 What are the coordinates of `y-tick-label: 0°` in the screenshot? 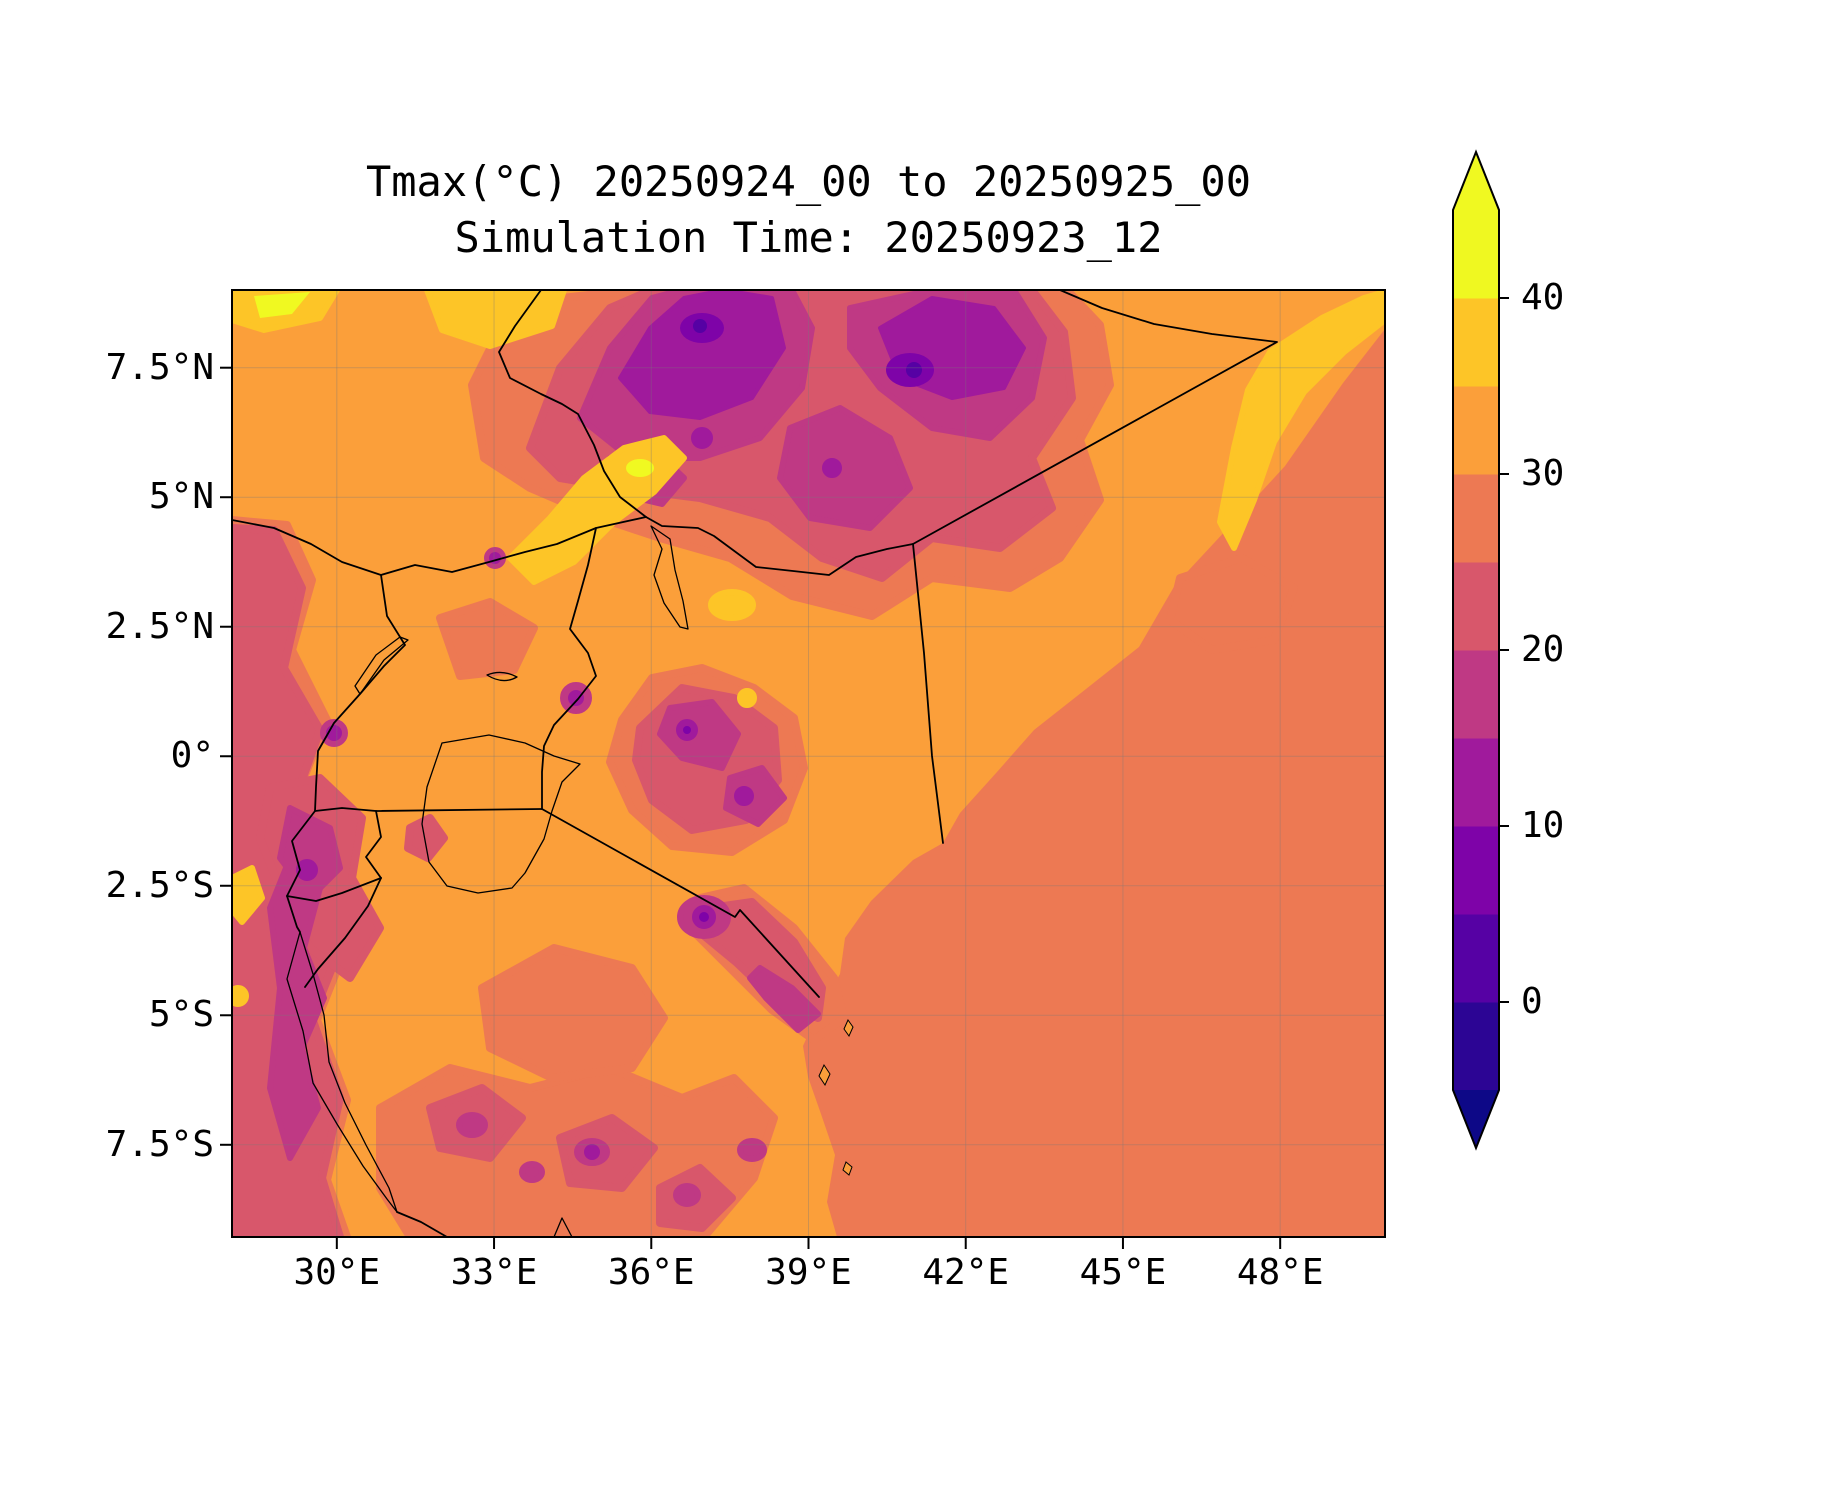 It's located at (192, 756).